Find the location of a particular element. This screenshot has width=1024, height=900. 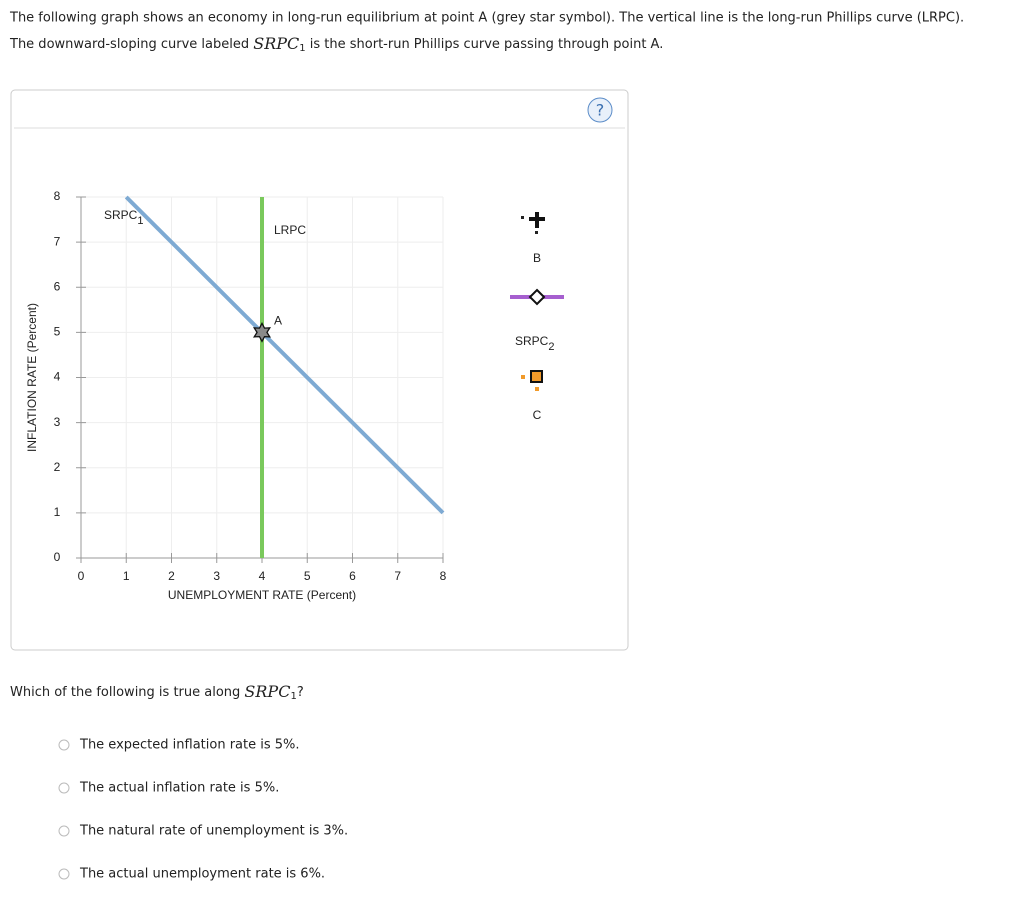

x-tick-label: 4 is located at coordinates (262, 576).